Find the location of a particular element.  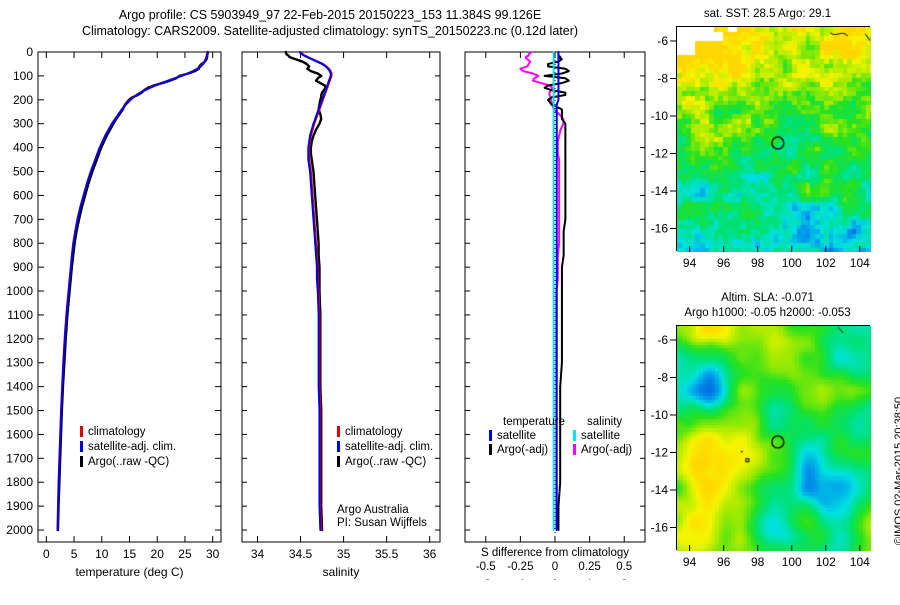

depth-tick-label: 1500 is located at coordinates (19, 411).